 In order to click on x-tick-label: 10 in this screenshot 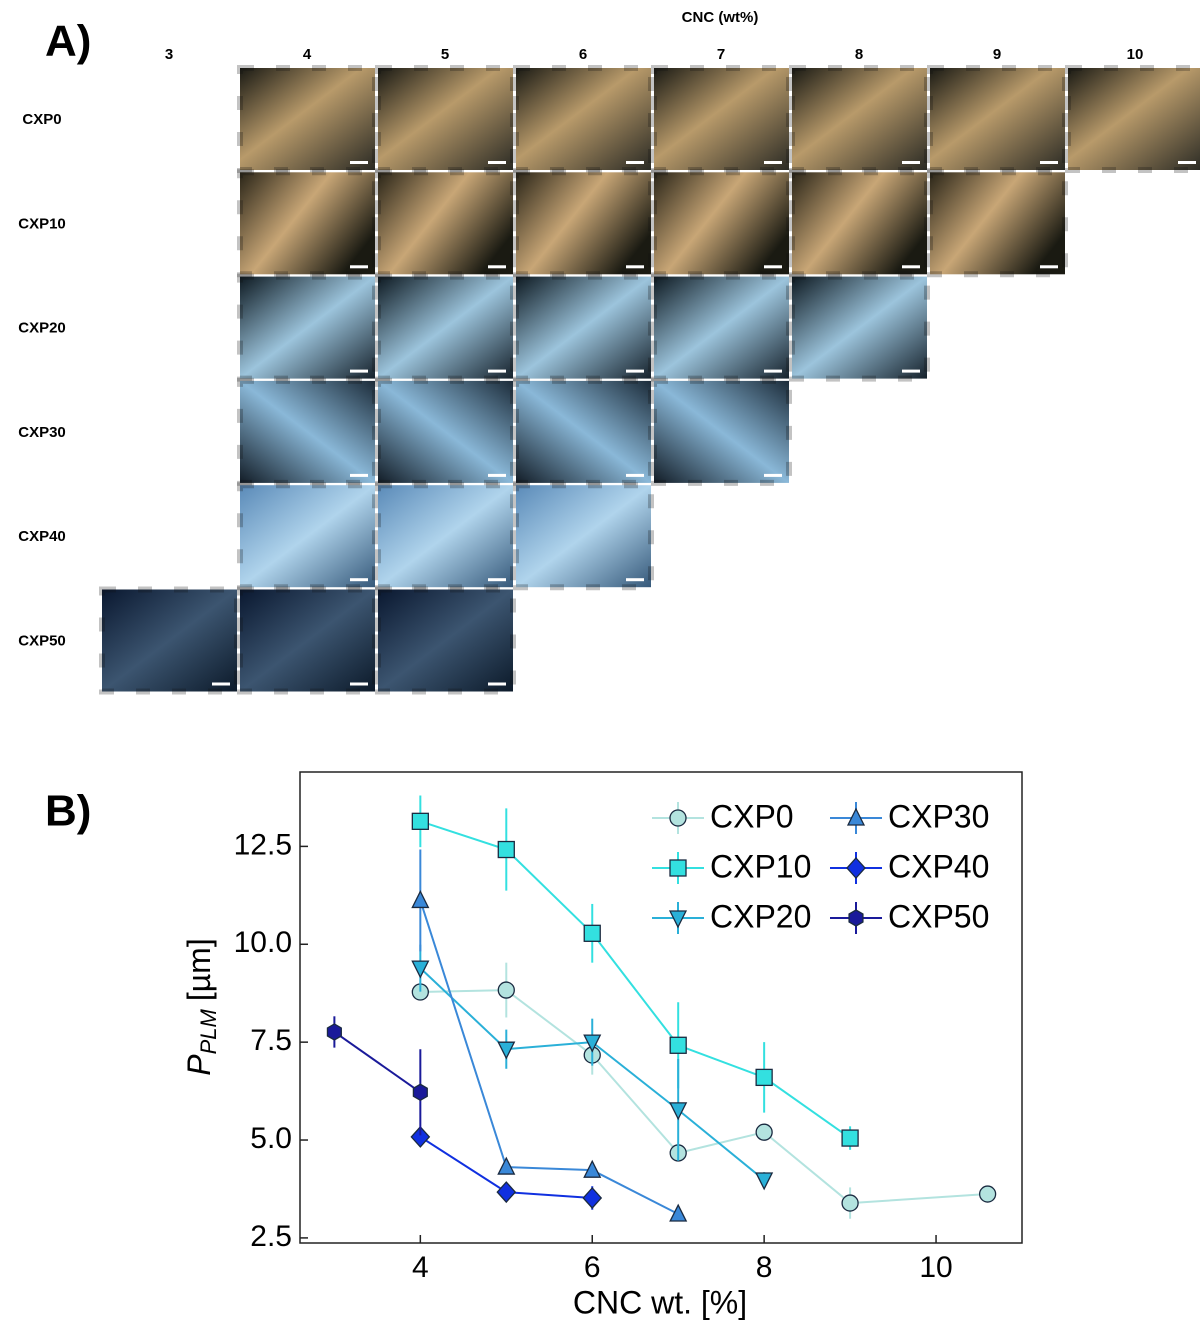, I will do `click(935, 1267)`.